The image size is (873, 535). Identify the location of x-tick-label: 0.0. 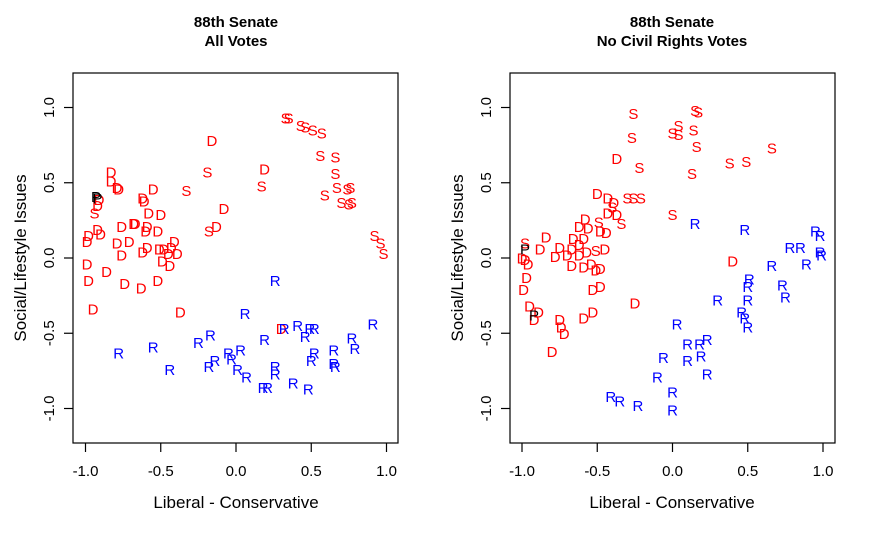
(672, 471).